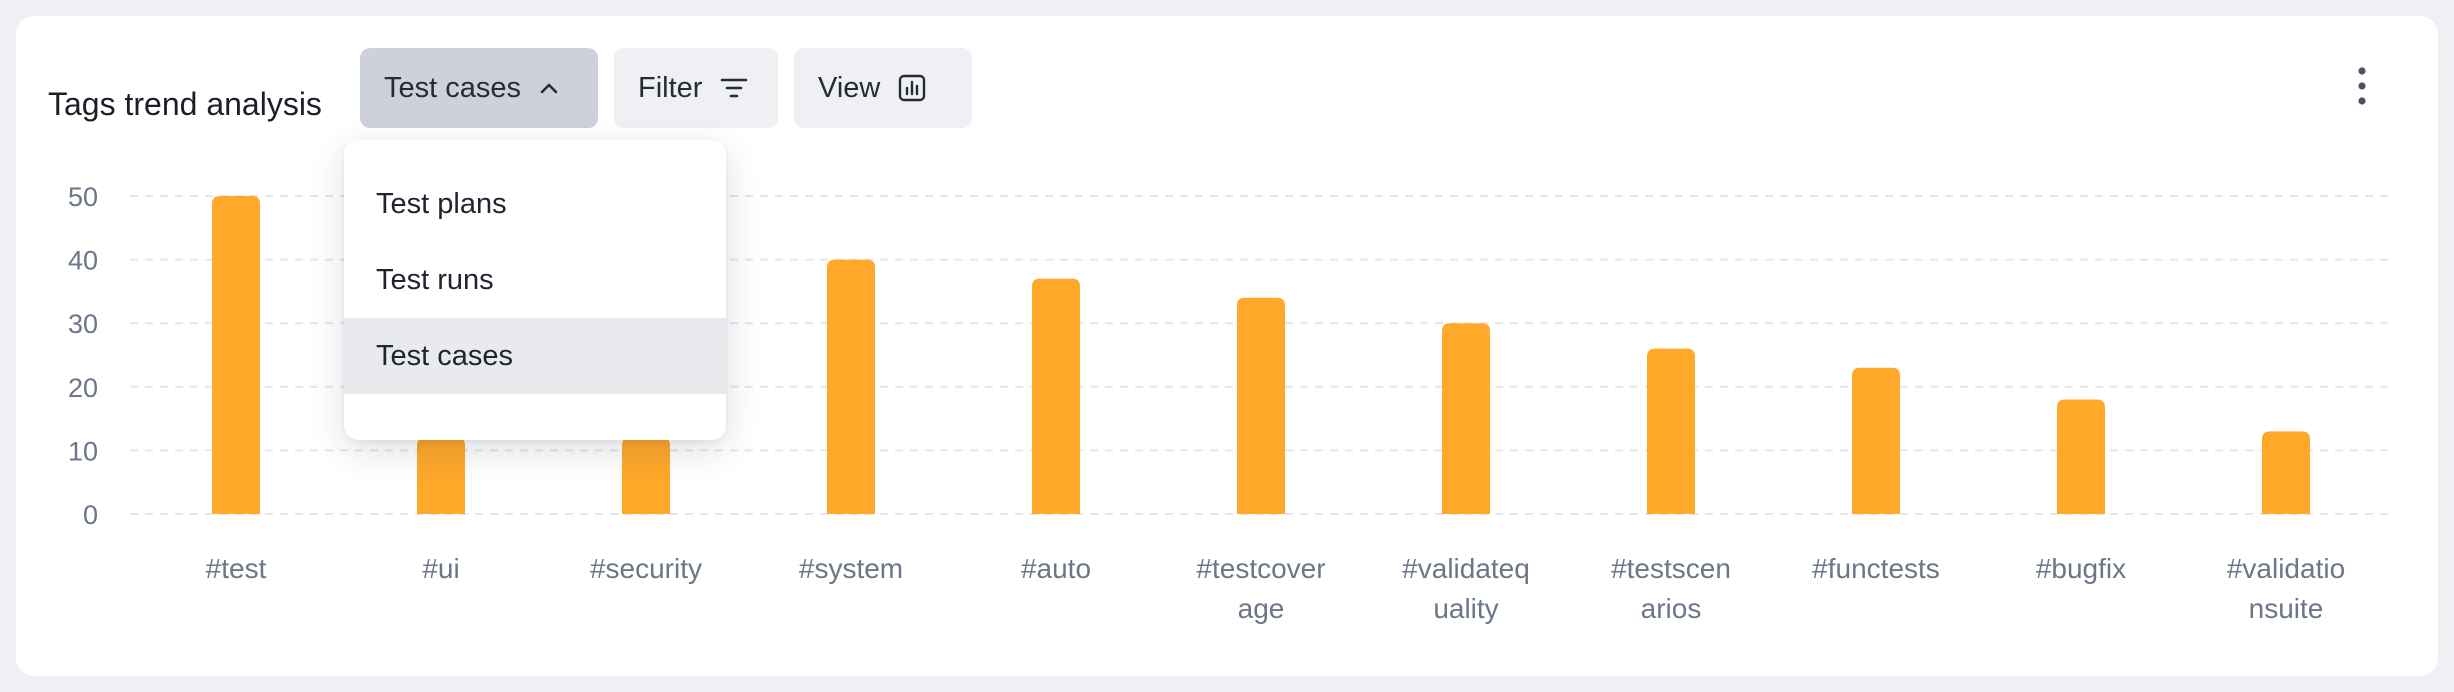 The width and height of the screenshot is (2454, 692). What do you see at coordinates (1876, 568) in the screenshot?
I see `x-tick-label: #functests` at bounding box center [1876, 568].